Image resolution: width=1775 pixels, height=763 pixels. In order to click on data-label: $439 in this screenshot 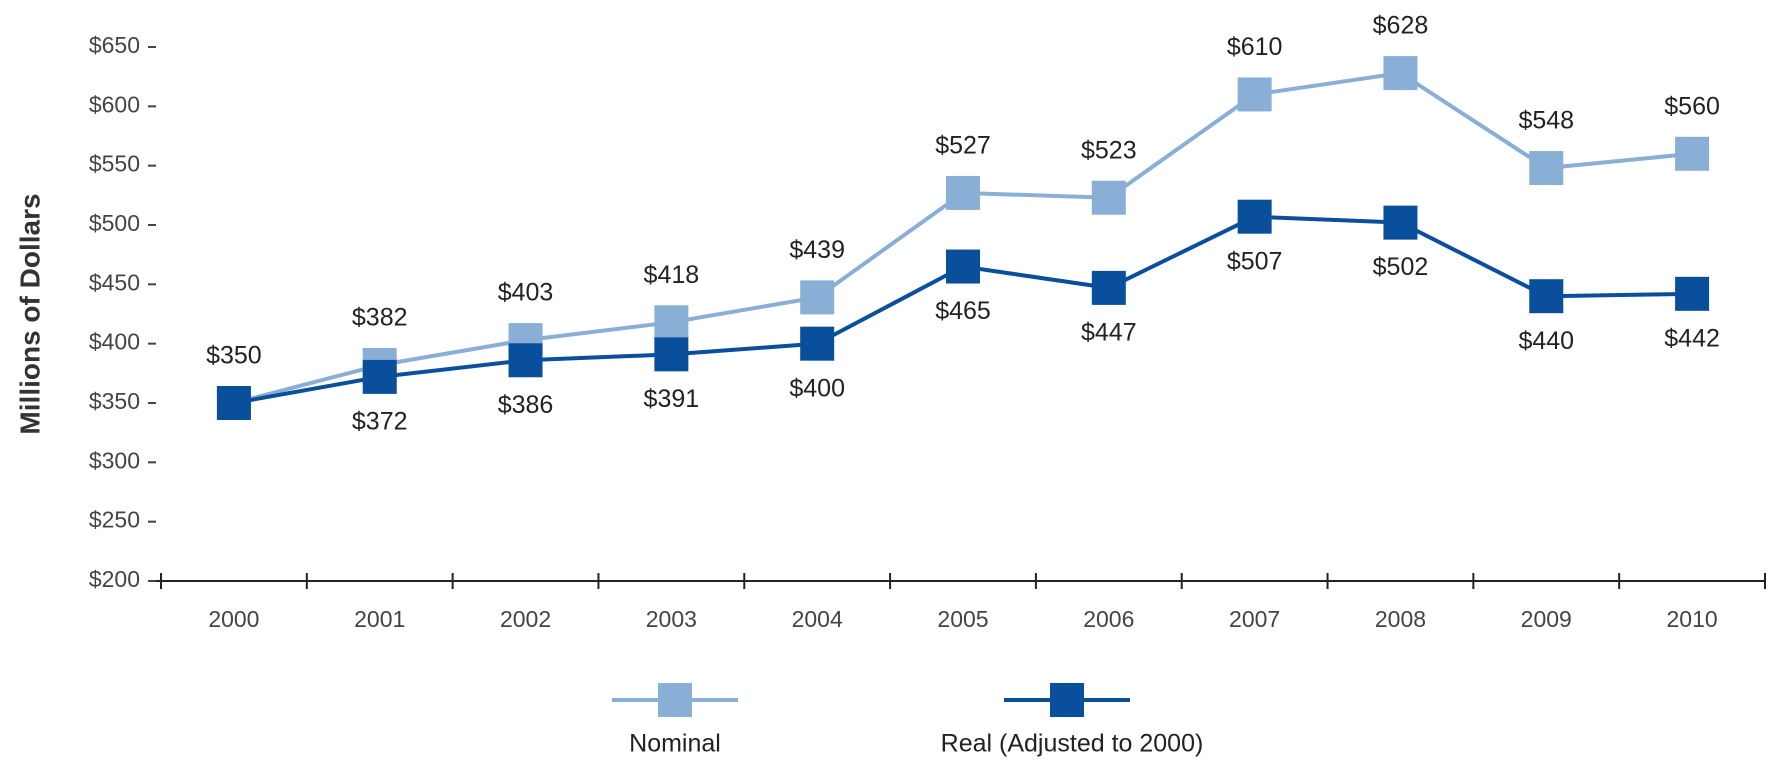, I will do `click(817, 250)`.